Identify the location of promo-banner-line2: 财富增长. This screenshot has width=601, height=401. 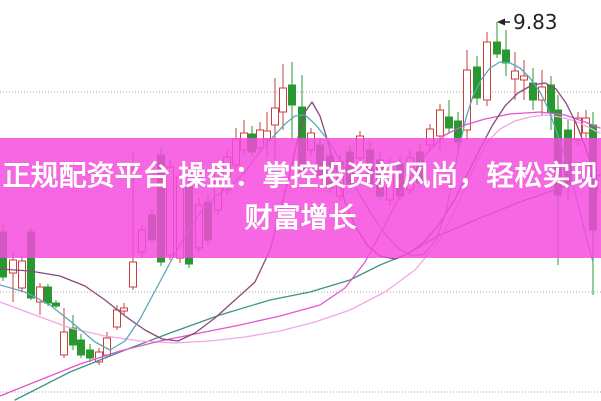
(300, 217).